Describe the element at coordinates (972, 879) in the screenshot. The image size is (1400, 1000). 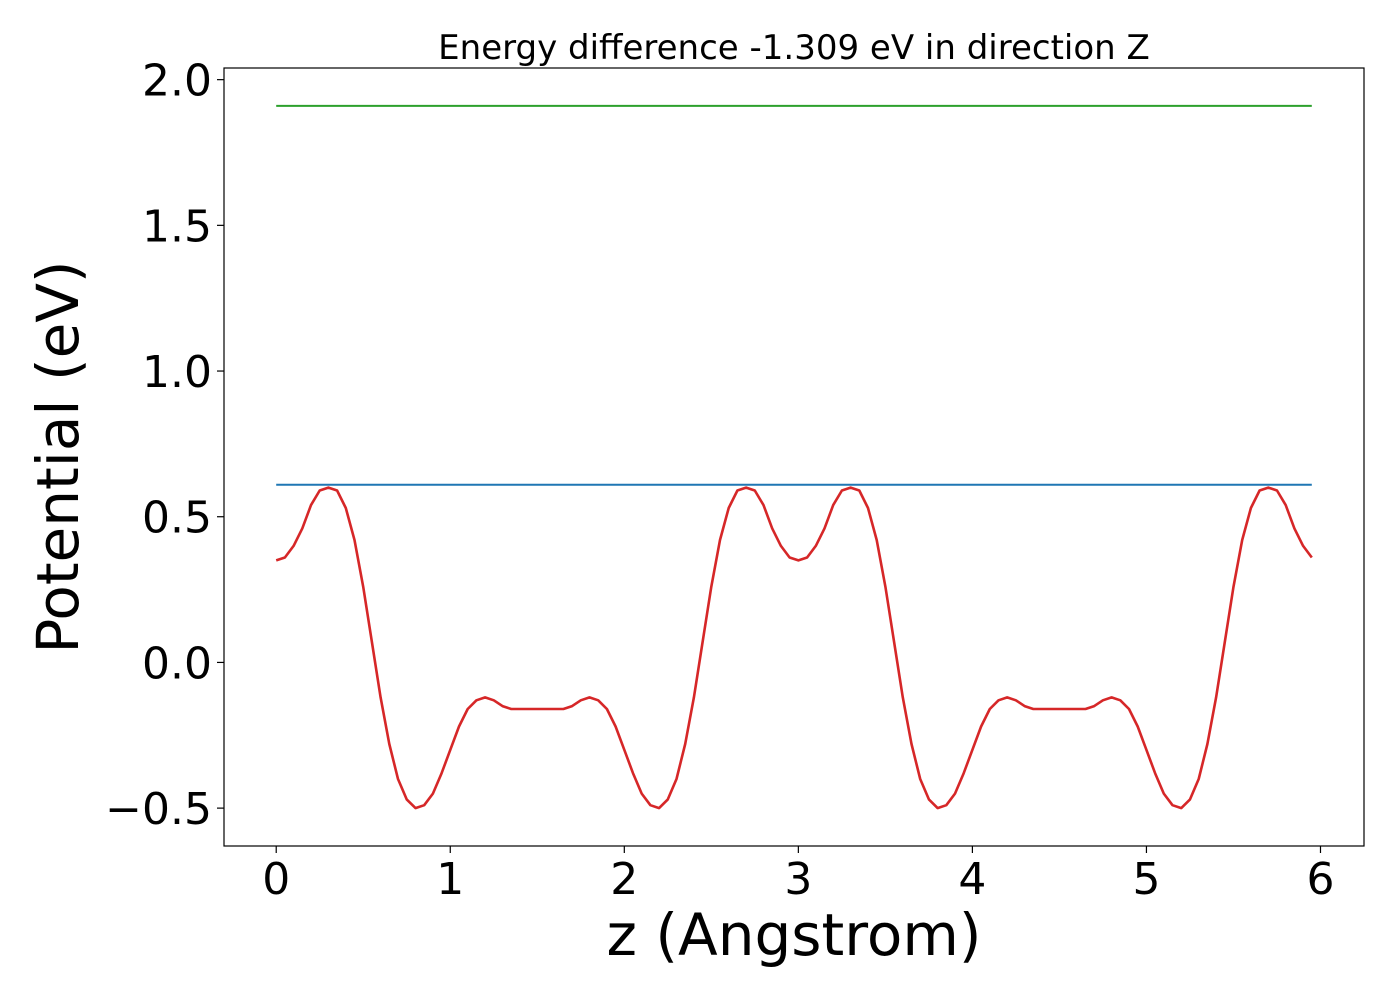
I see `x-tick-label: 4` at that location.